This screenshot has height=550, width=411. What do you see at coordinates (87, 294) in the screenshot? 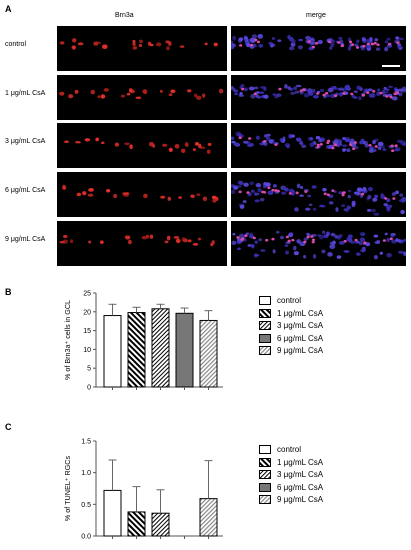
I see `y-tick-label: 25` at bounding box center [87, 294].